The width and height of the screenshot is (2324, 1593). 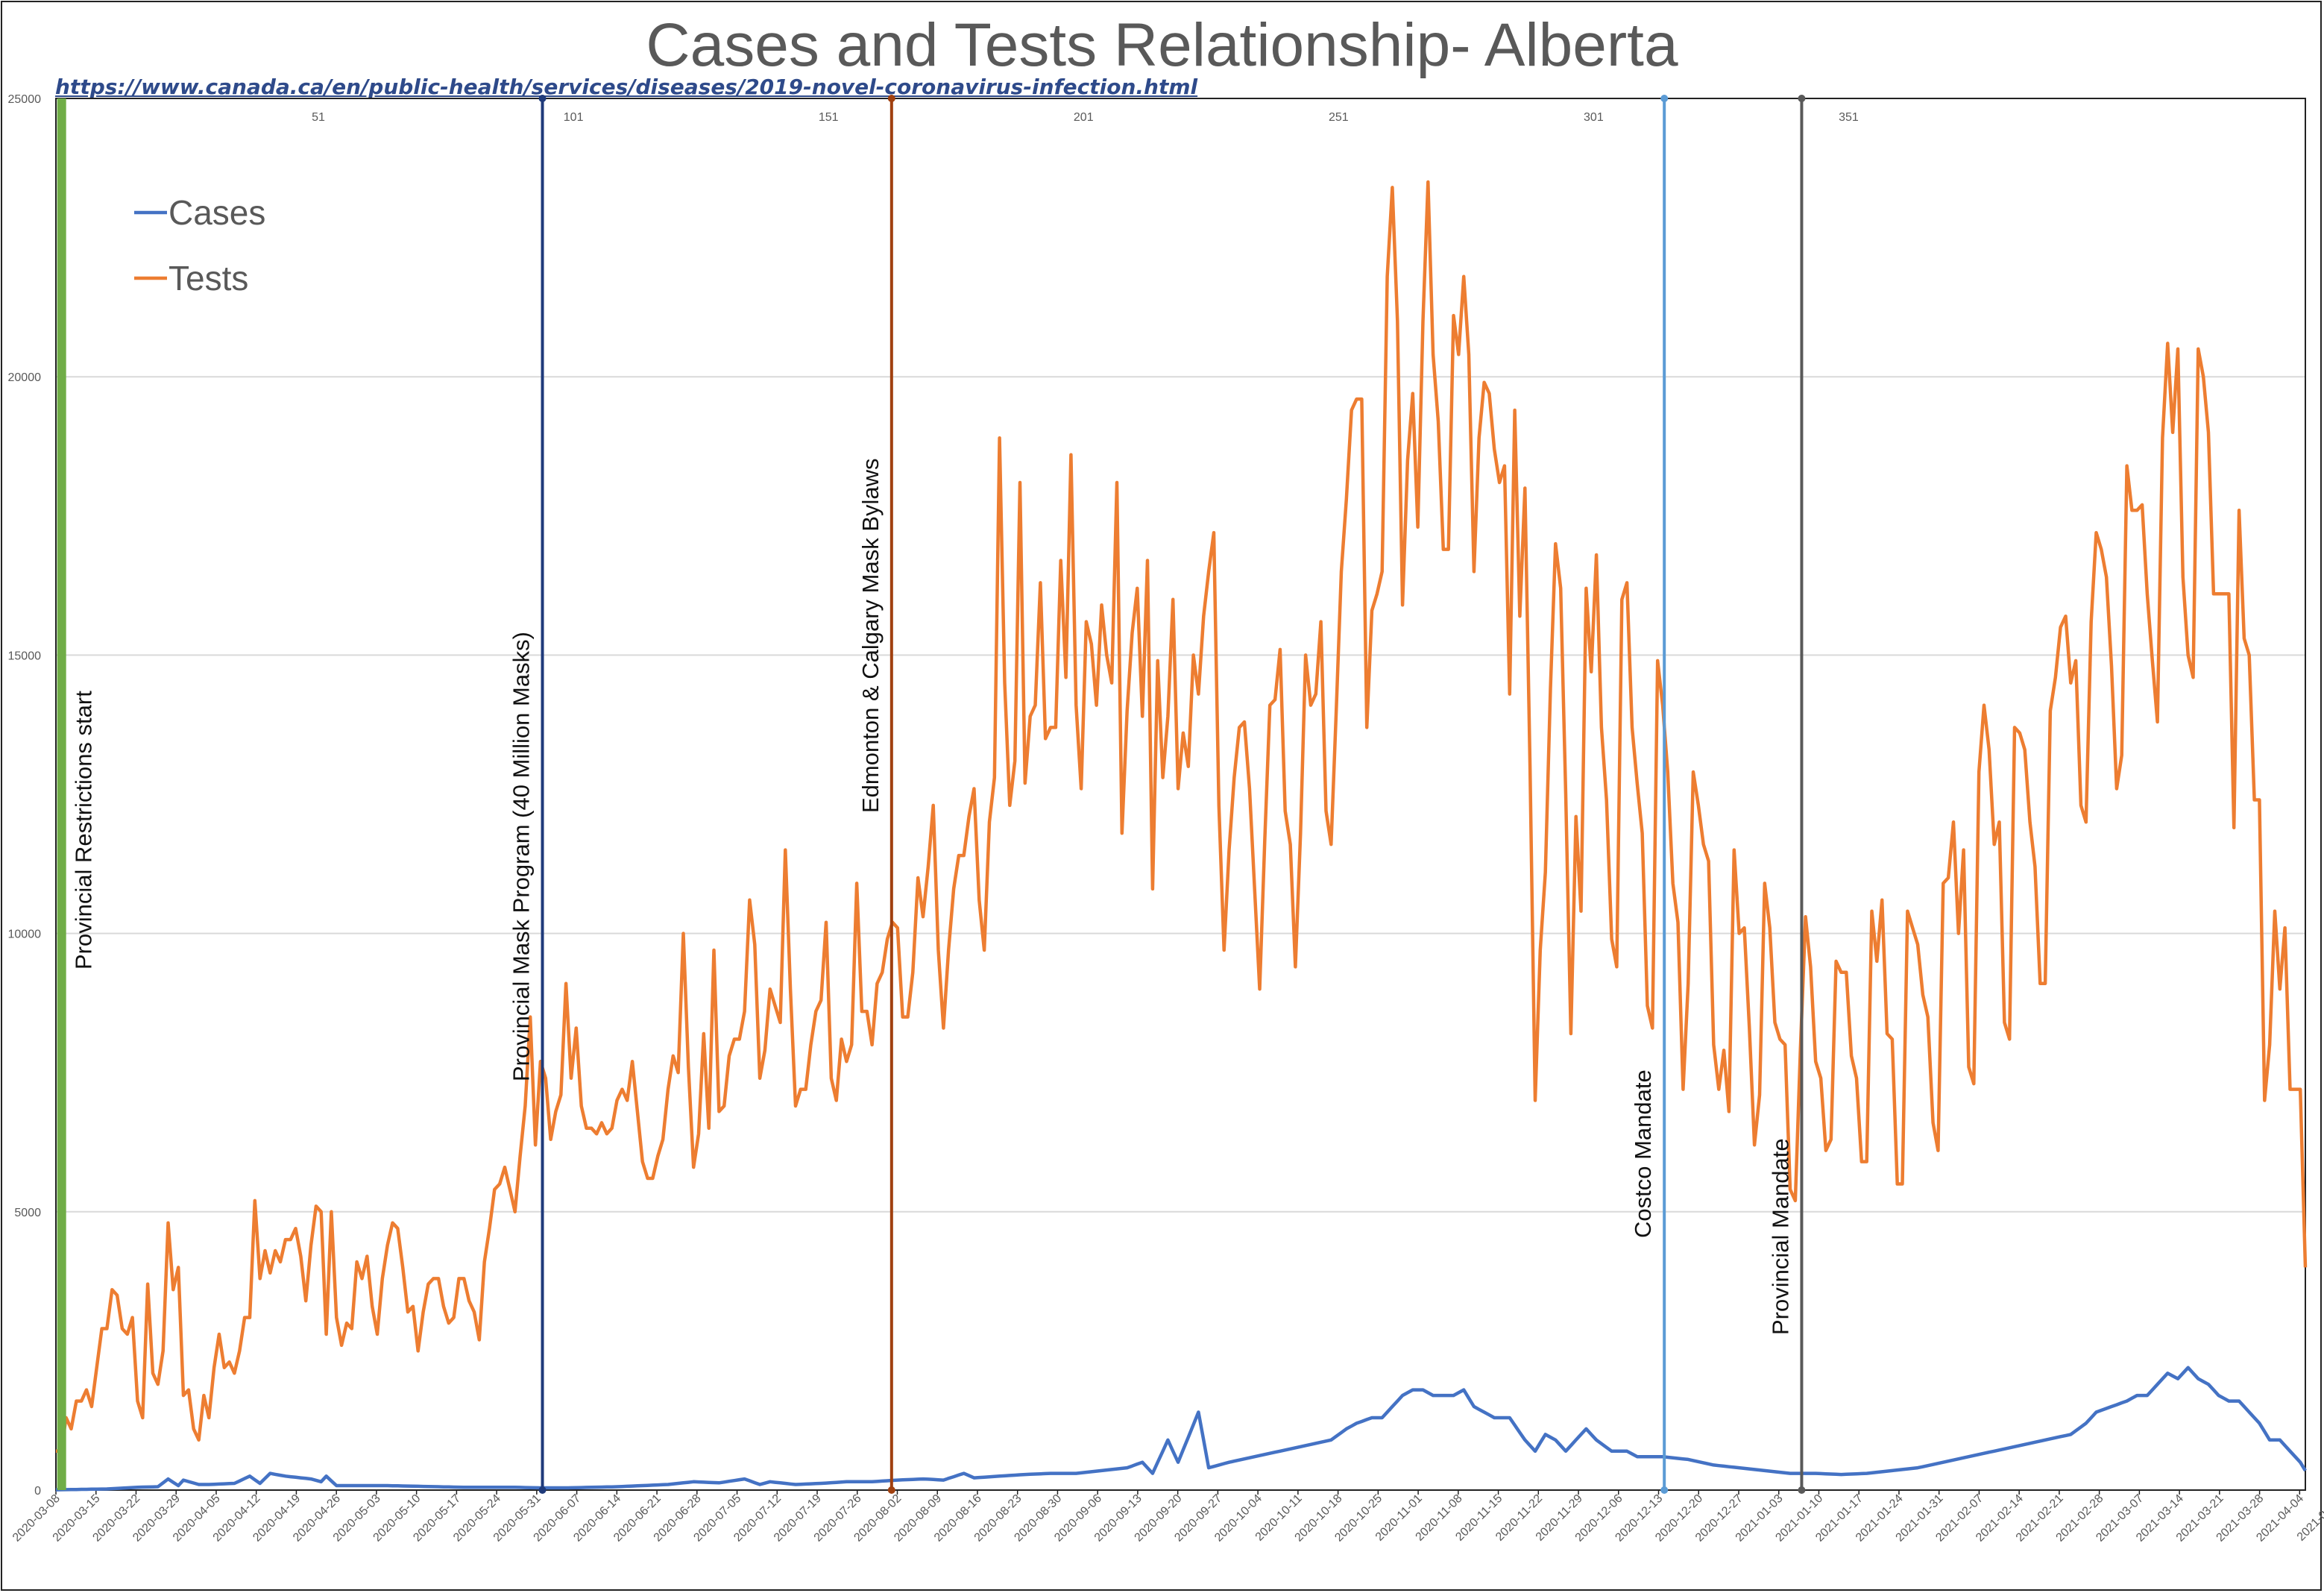 What do you see at coordinates (25, 935) in the screenshot?
I see `y-tick-label: 10000` at bounding box center [25, 935].